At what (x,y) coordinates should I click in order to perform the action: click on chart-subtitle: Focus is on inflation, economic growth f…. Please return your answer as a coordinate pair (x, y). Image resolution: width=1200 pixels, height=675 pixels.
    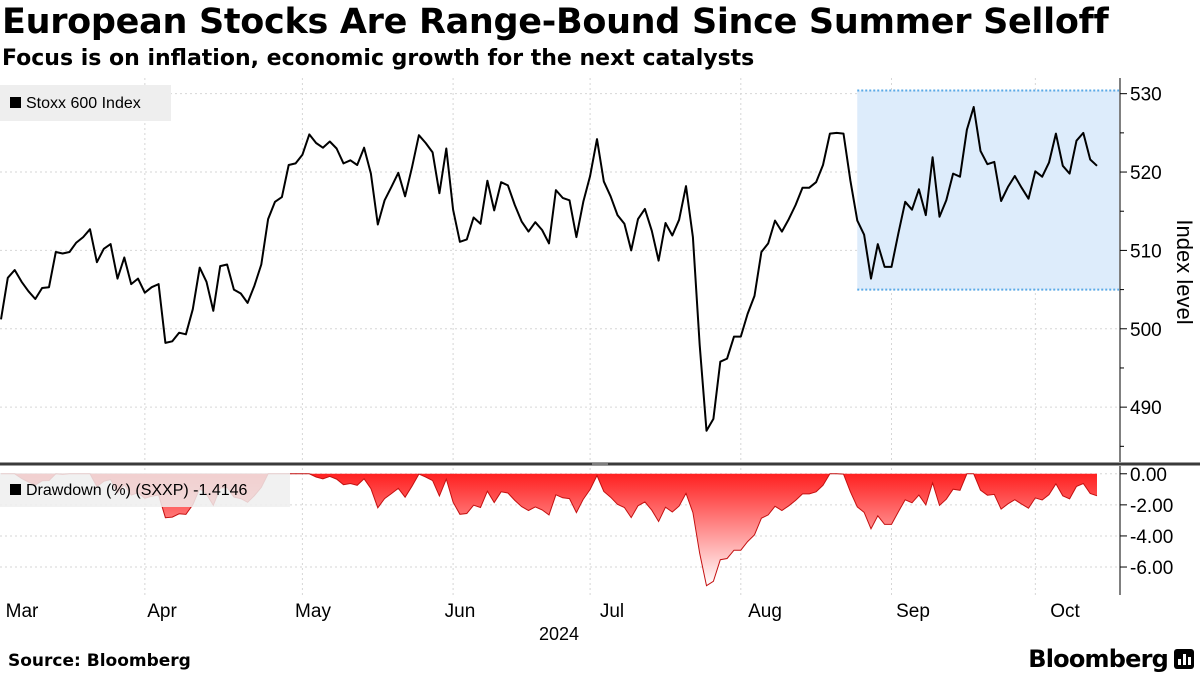
    Looking at the image, I should click on (378, 58).